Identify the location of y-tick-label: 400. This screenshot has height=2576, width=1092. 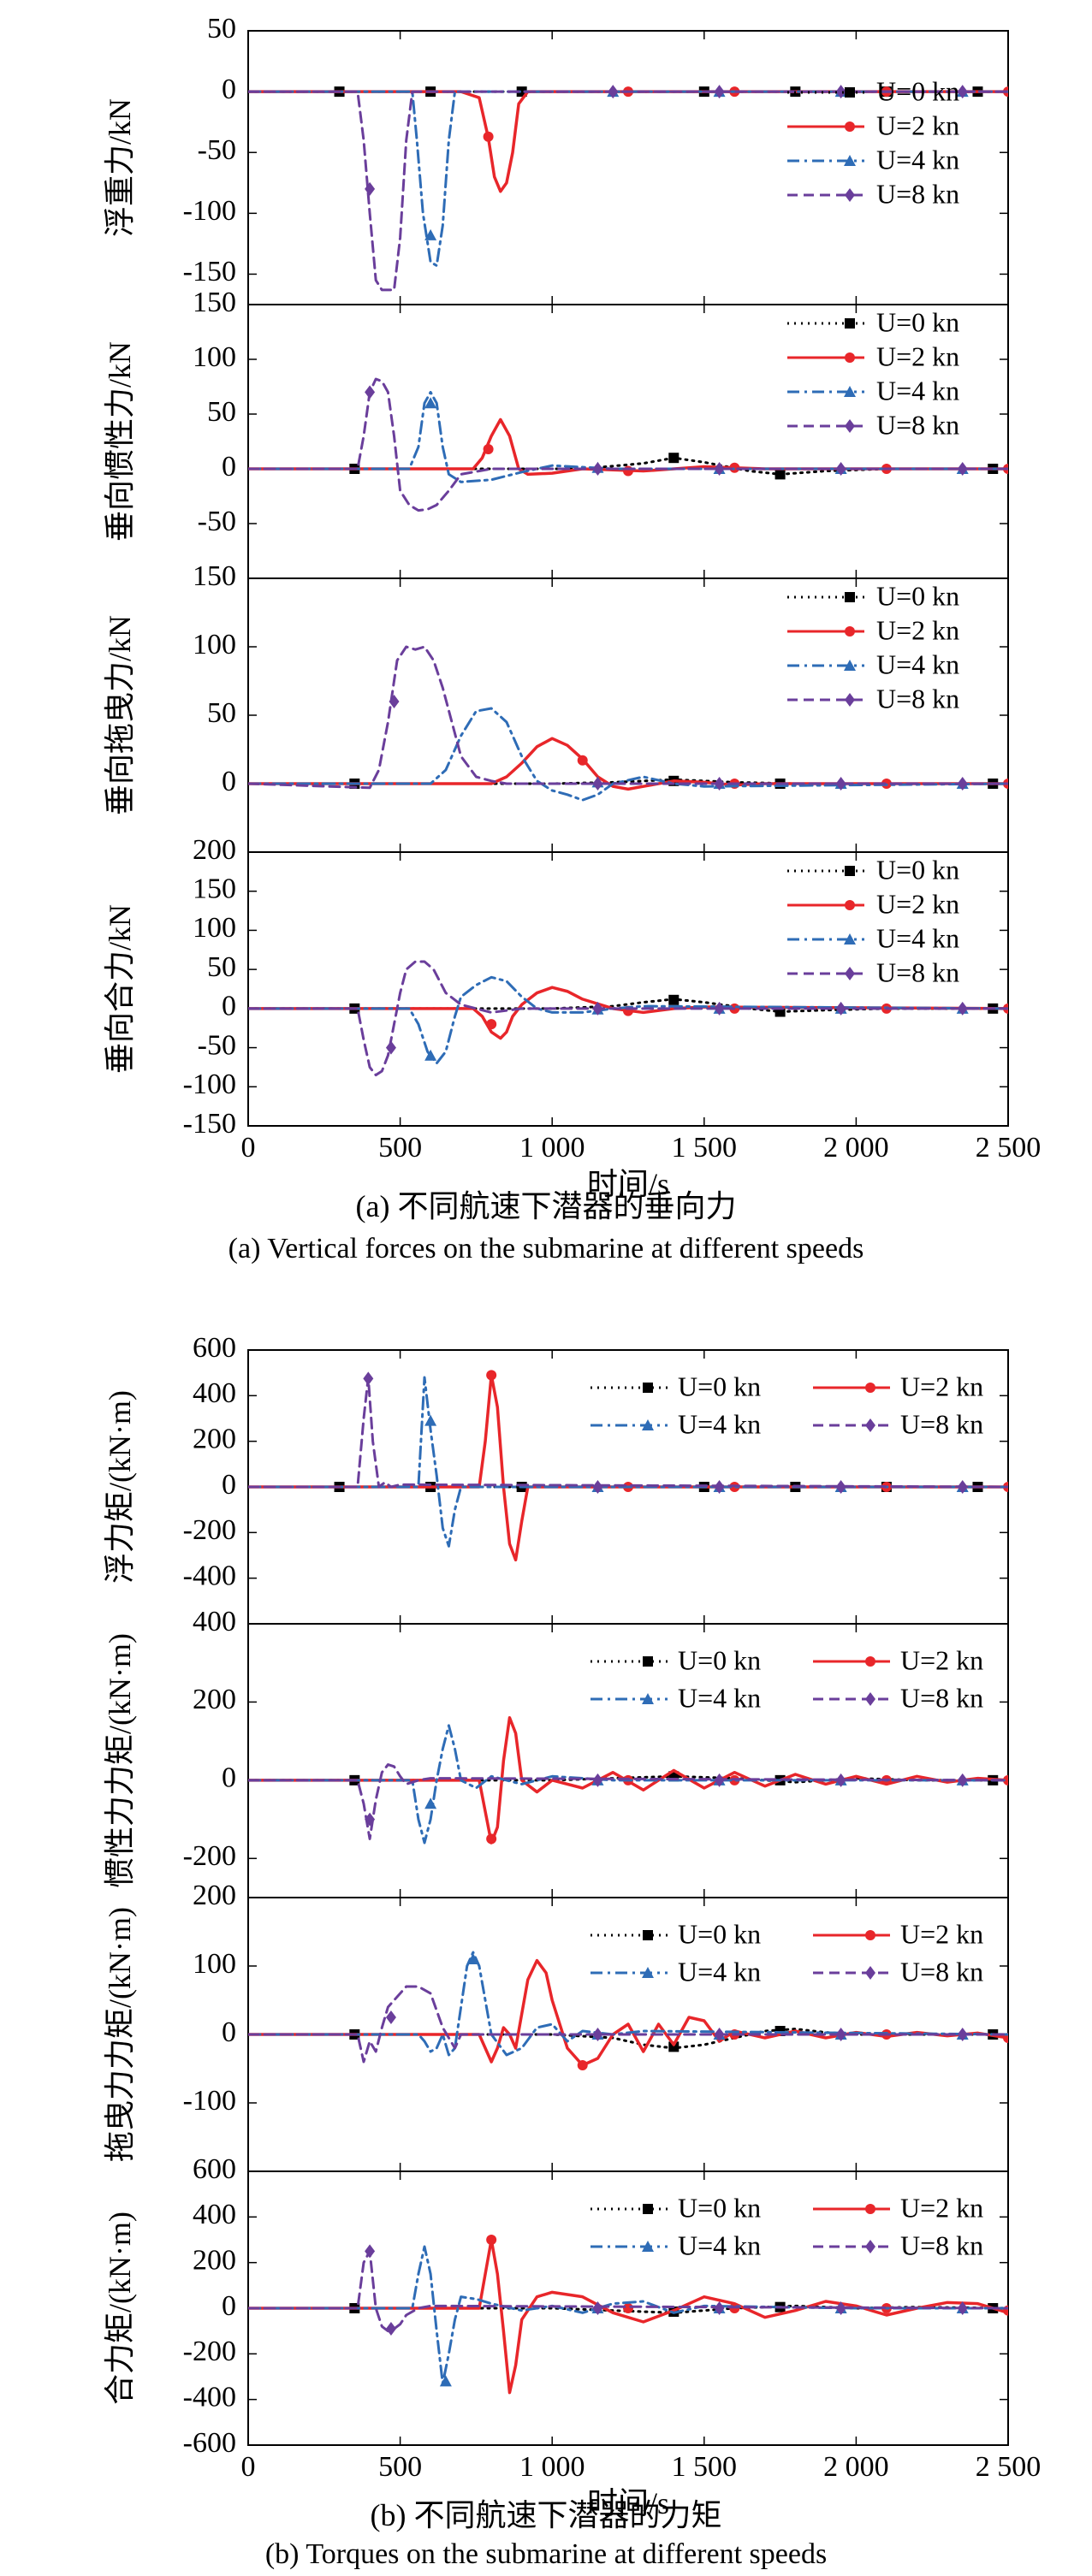
(215, 2214).